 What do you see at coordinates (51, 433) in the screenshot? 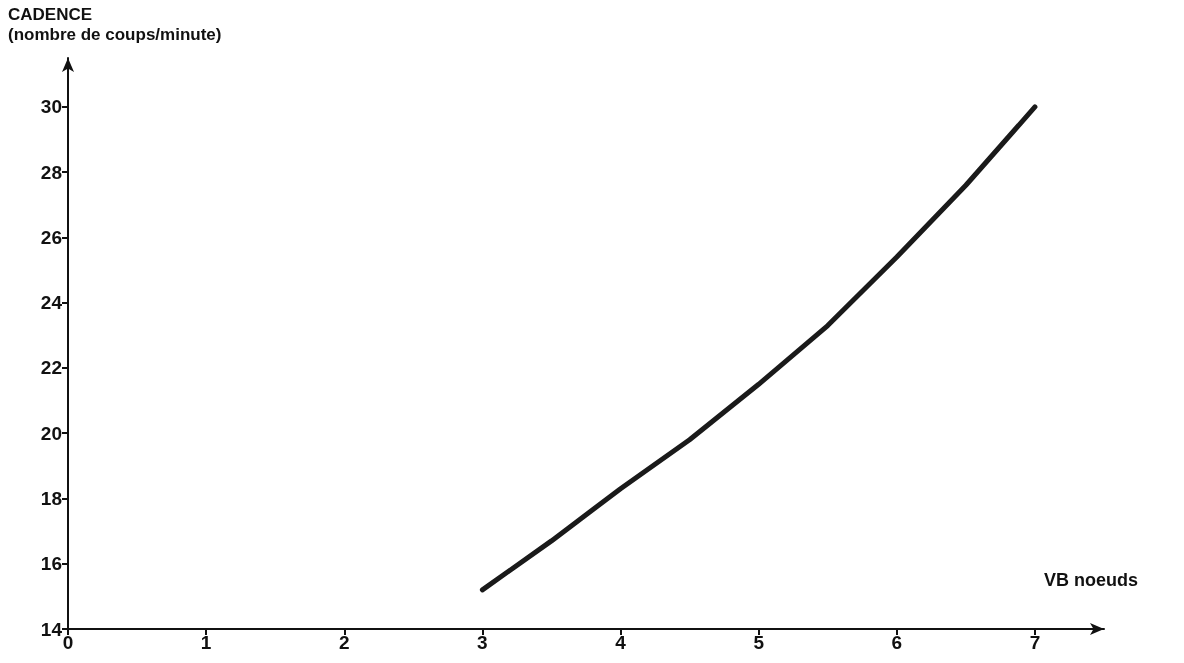
I see `y-tick-label: 20` at bounding box center [51, 433].